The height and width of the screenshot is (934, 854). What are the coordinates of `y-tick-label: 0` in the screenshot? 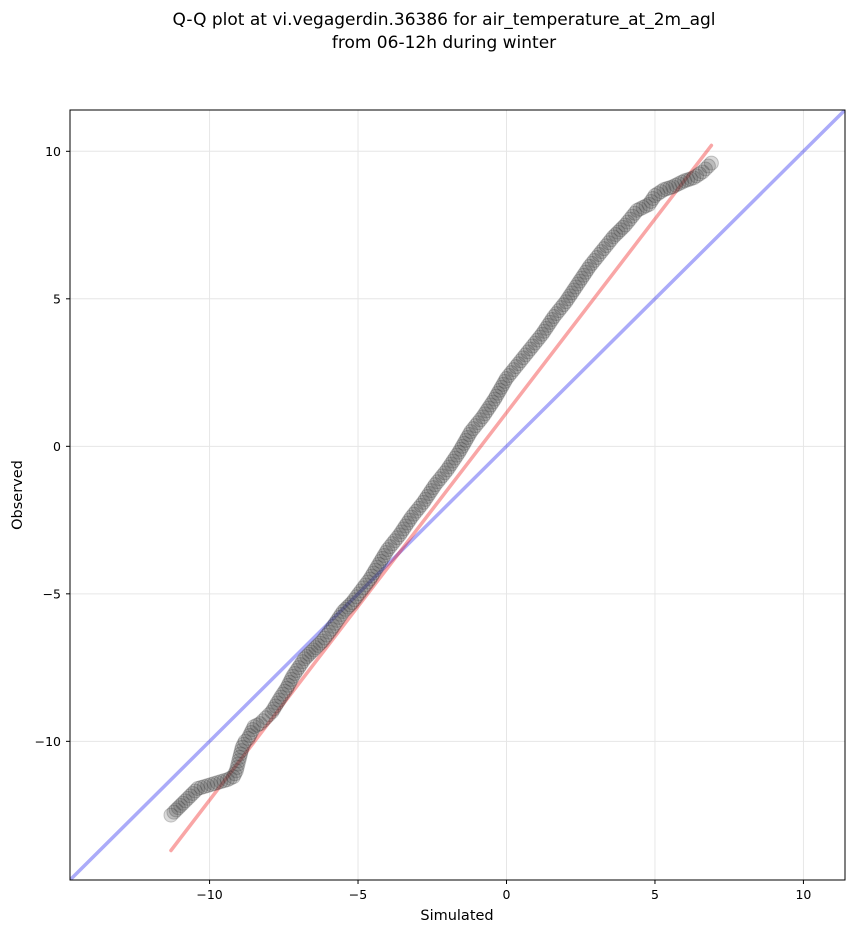 It's located at (57, 446).